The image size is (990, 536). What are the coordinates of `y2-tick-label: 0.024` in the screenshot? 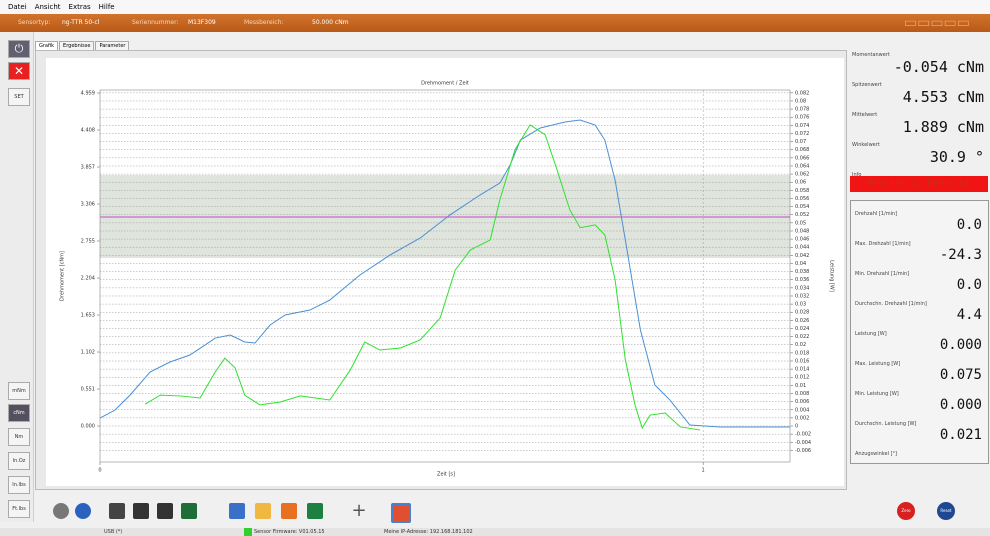 It's located at (802, 329).